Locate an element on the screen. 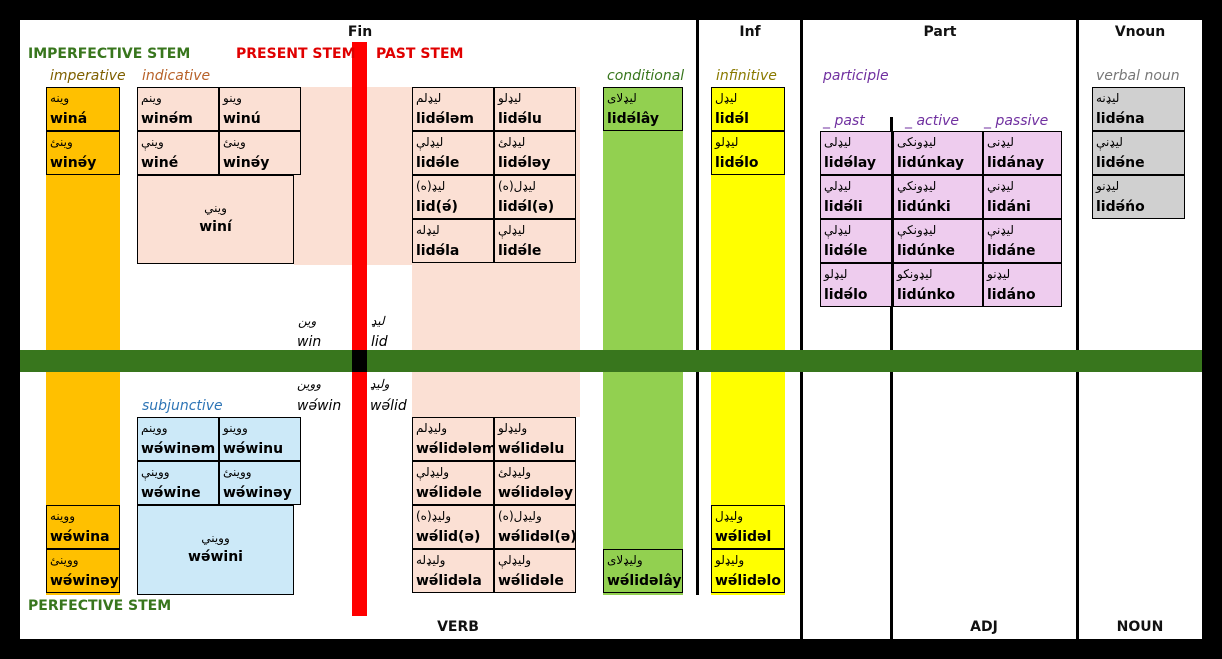 The image size is (1222, 659). participle-cell-translit: lidúnke is located at coordinates (926, 251).